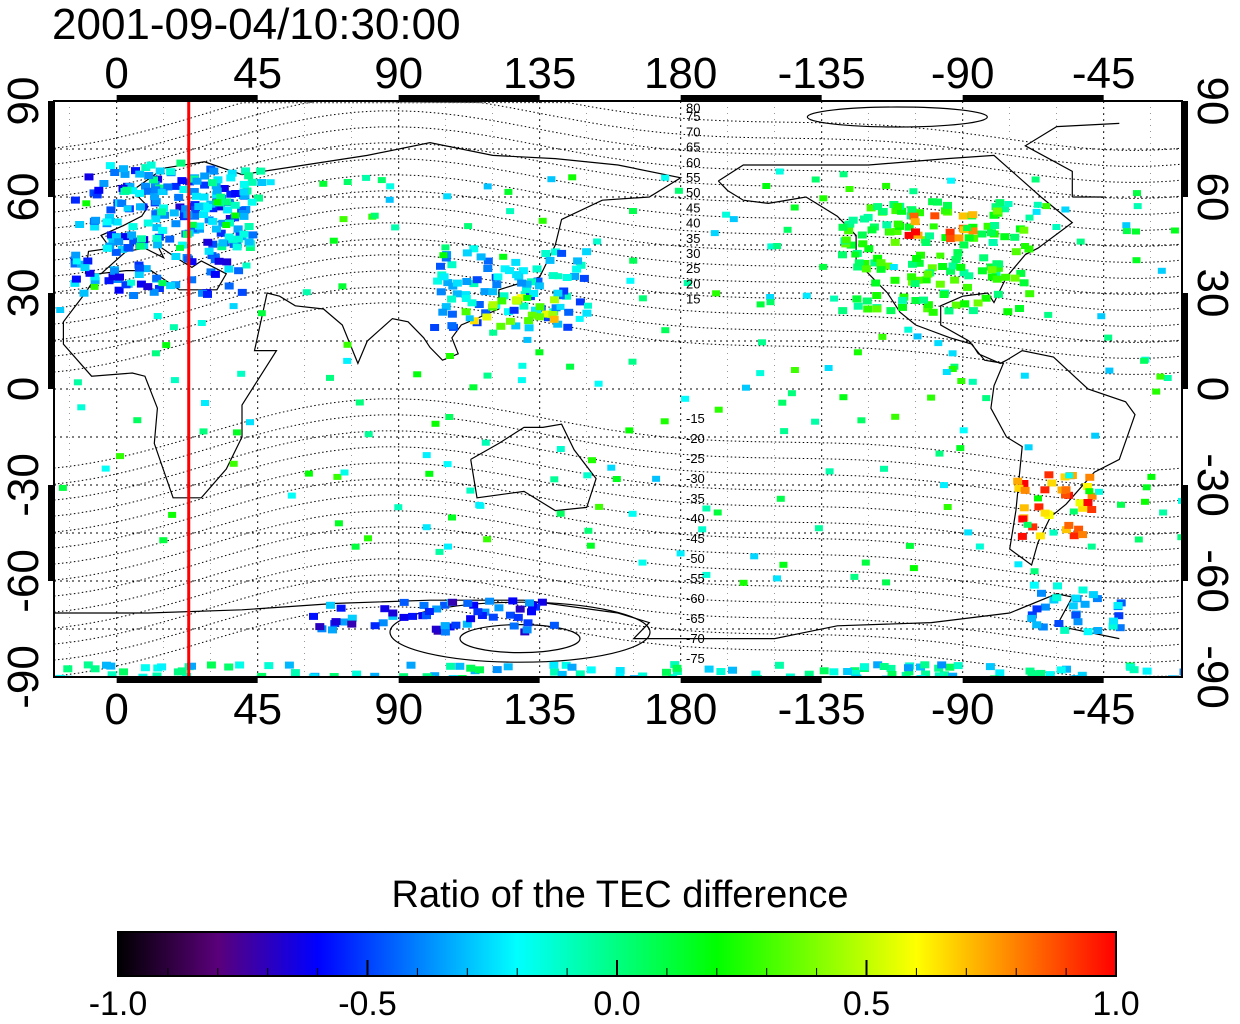 The width and height of the screenshot is (1240, 1024). What do you see at coordinates (693, 207) in the screenshot?
I see `contour-label: 45` at bounding box center [693, 207].